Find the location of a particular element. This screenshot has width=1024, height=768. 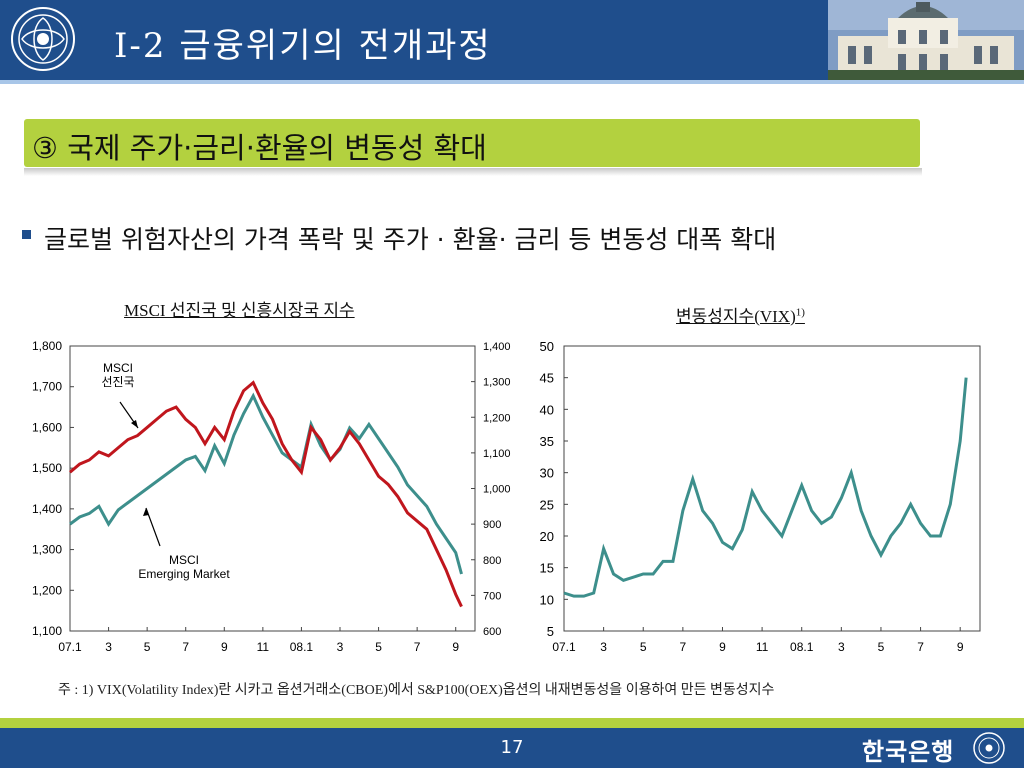

y-left-tick-label: 1,700 is located at coordinates (47, 387).